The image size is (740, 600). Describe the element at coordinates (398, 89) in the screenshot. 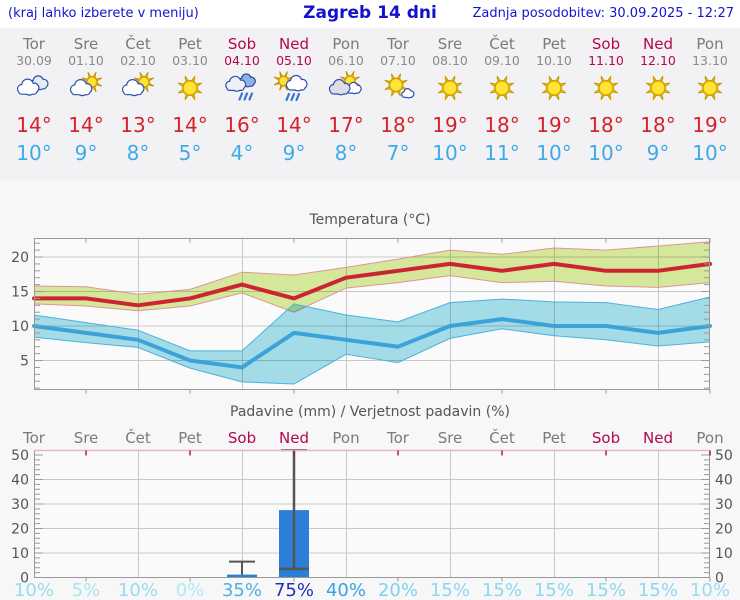

I see `sun-small-cloud-icon` at that location.